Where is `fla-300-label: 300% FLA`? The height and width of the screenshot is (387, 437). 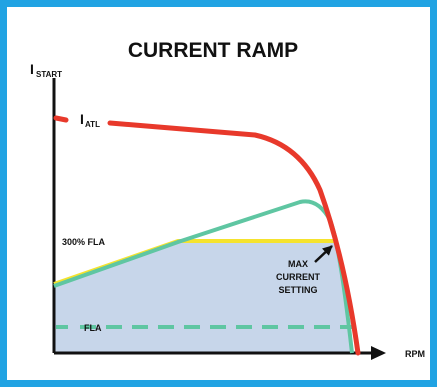 fla-300-label: 300% FLA is located at coordinates (84, 242).